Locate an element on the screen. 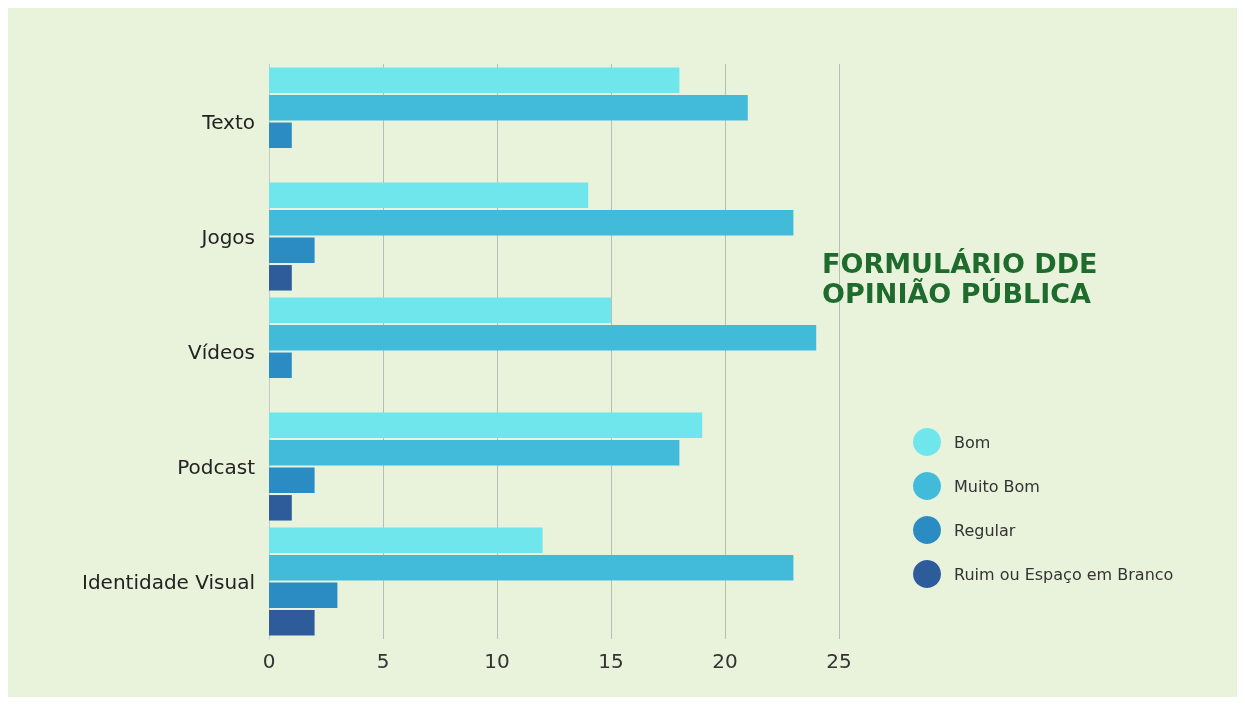  legend-label: Bom is located at coordinates (972, 442).